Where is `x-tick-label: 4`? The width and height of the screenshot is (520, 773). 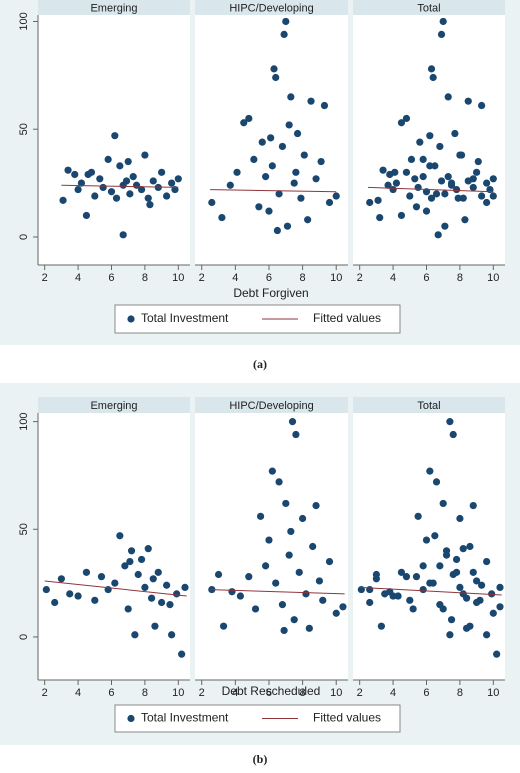 x-tick-label: 4 is located at coordinates (235, 693).